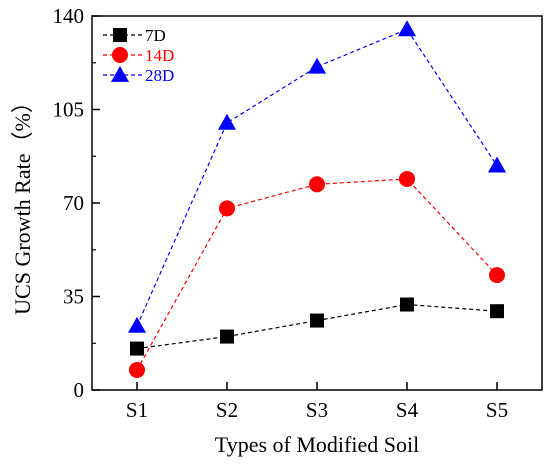 The image size is (550, 465). What do you see at coordinates (159, 55) in the screenshot?
I see `legend-label-14D: 14D` at bounding box center [159, 55].